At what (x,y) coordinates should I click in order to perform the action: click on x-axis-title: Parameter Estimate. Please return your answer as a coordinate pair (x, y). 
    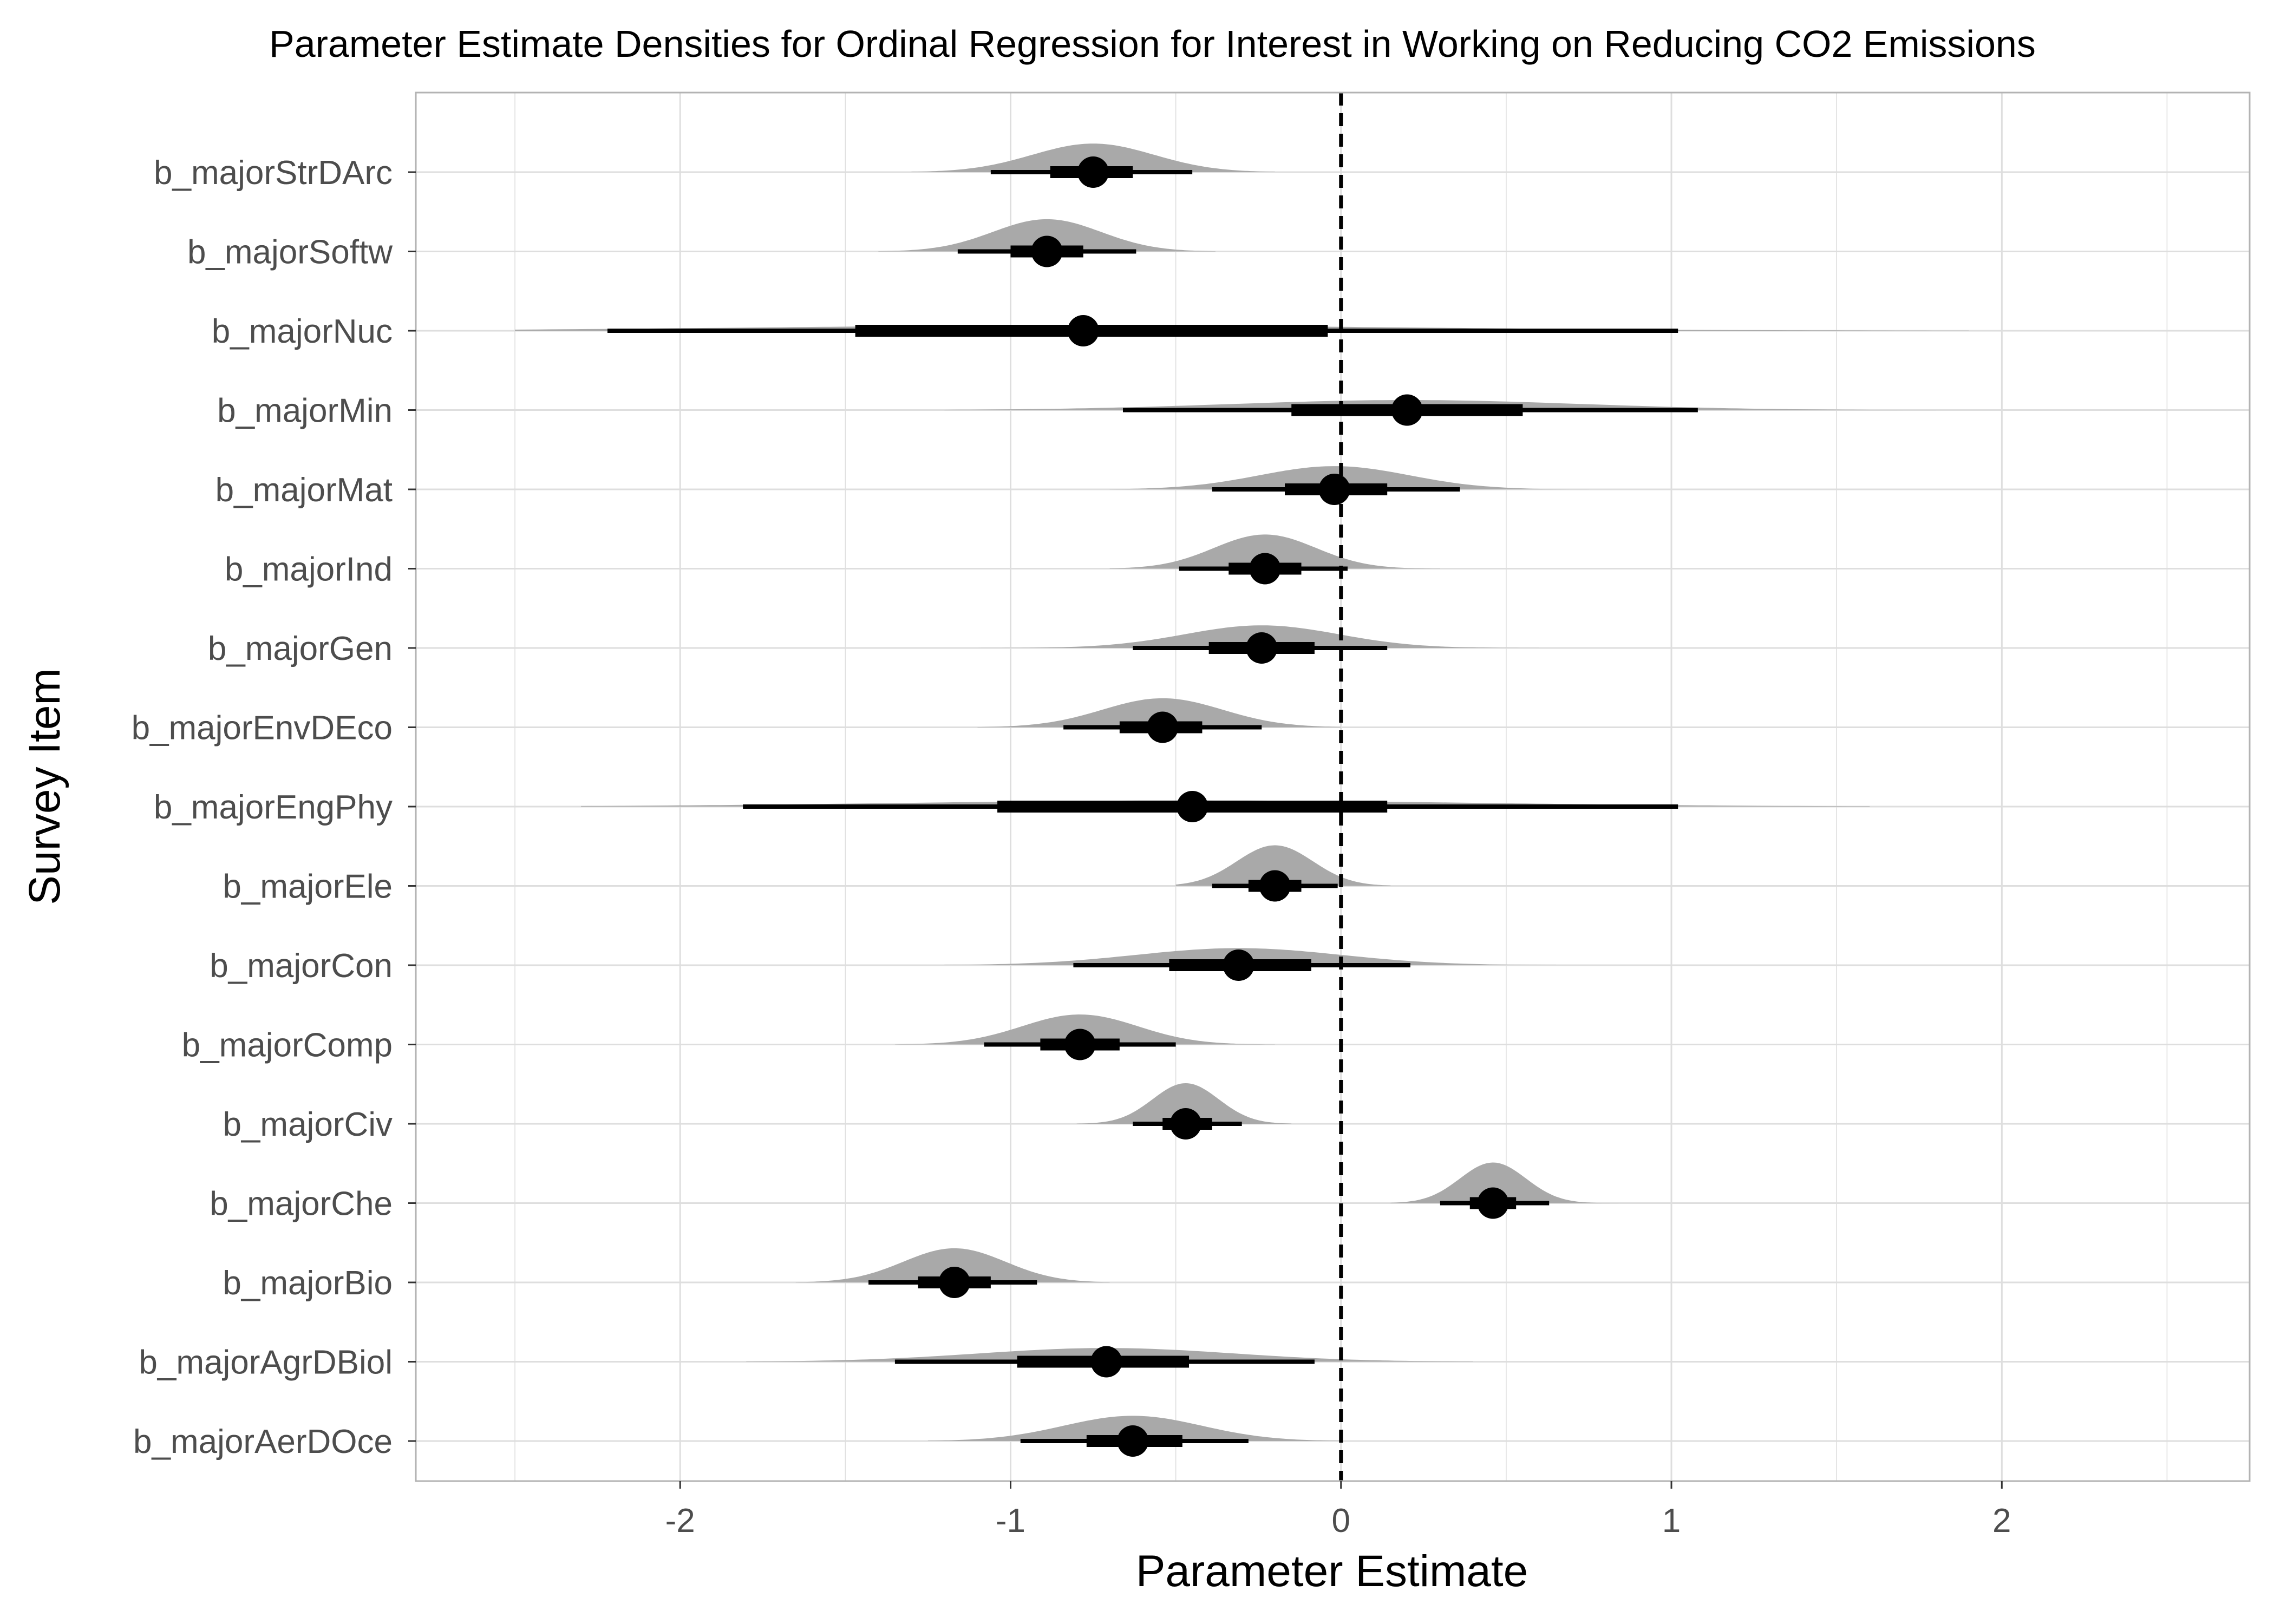
    Looking at the image, I should click on (1332, 1572).